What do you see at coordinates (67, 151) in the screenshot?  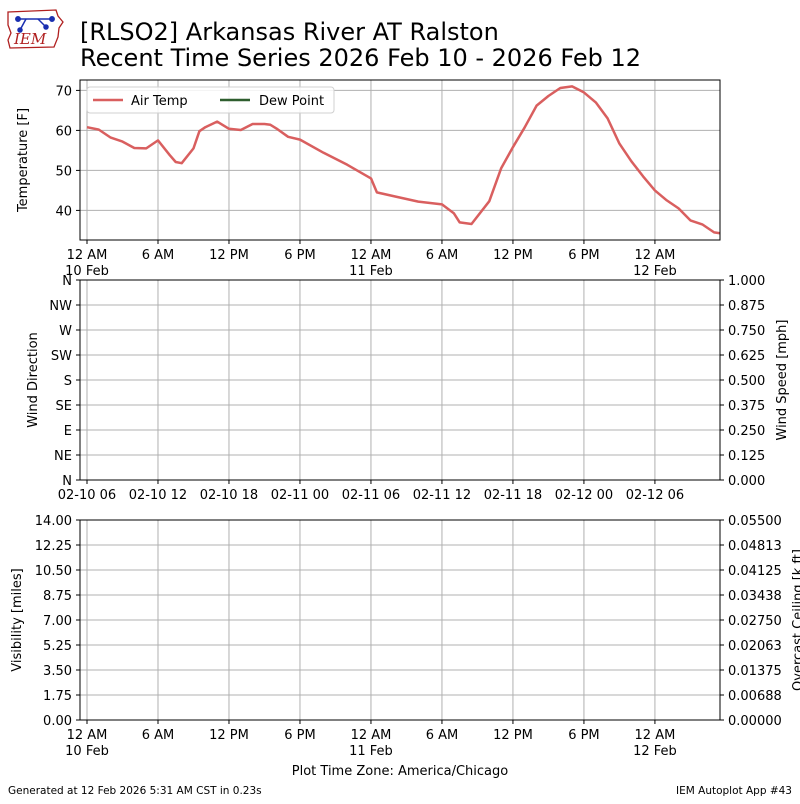 I see `temperature-y-ticks: 40 50 60 70` at bounding box center [67, 151].